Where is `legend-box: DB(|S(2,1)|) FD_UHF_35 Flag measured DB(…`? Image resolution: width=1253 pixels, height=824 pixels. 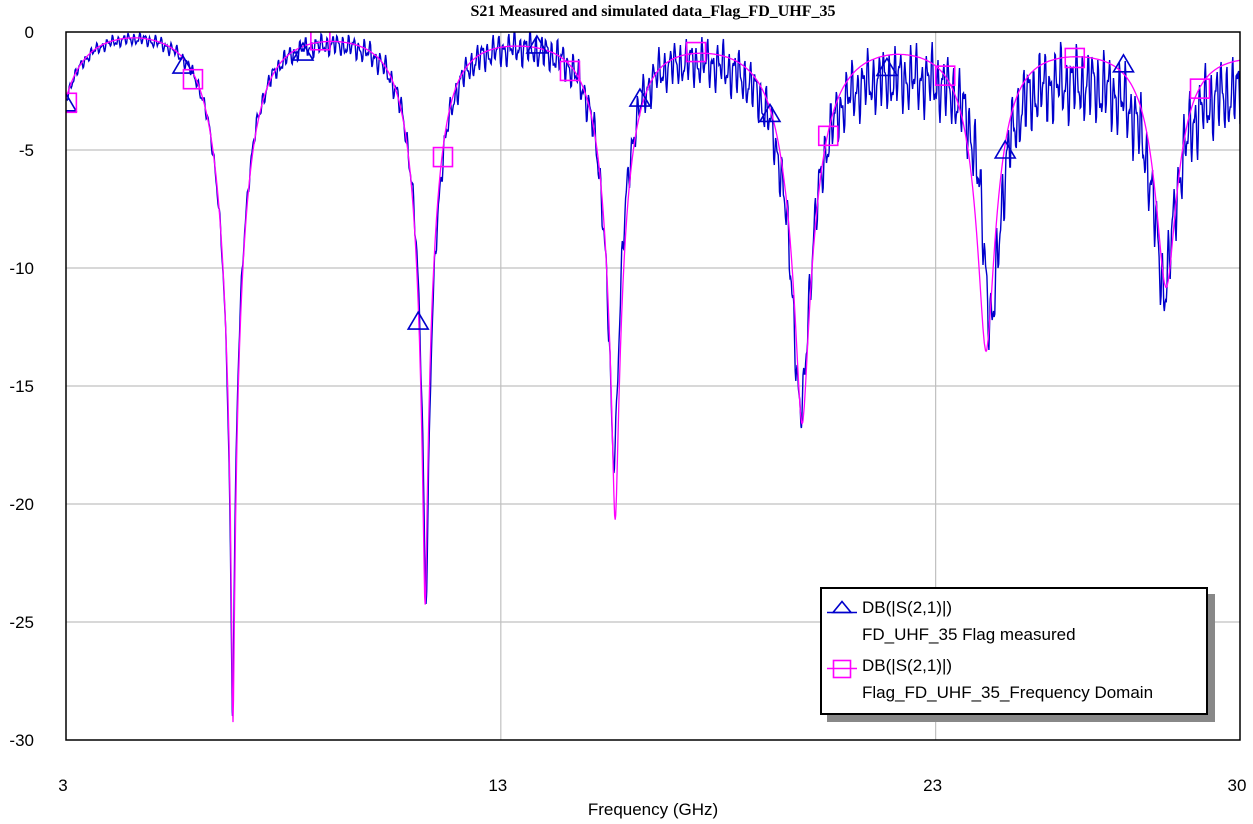 legend-box: DB(|S(2,1)|) FD_UHF_35 Flag measured DB(… is located at coordinates (1014, 651).